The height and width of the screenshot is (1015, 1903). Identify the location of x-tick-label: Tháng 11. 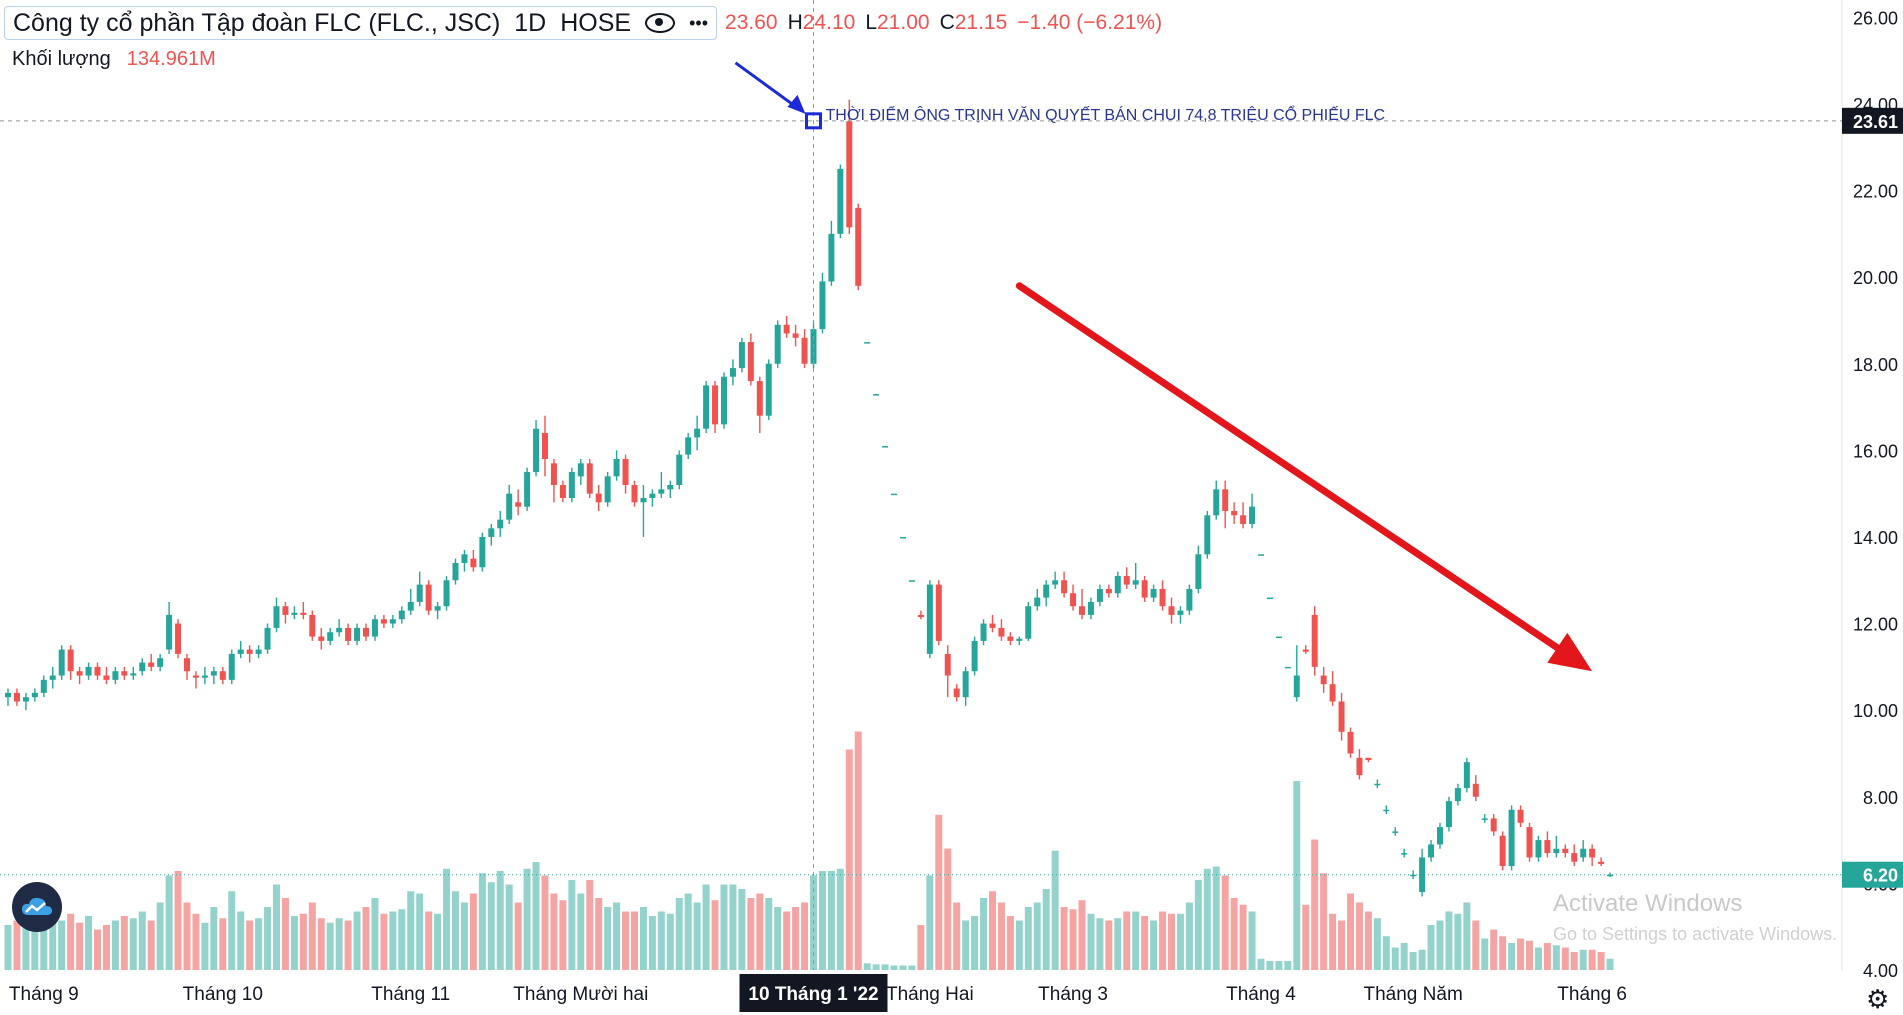
(410, 994).